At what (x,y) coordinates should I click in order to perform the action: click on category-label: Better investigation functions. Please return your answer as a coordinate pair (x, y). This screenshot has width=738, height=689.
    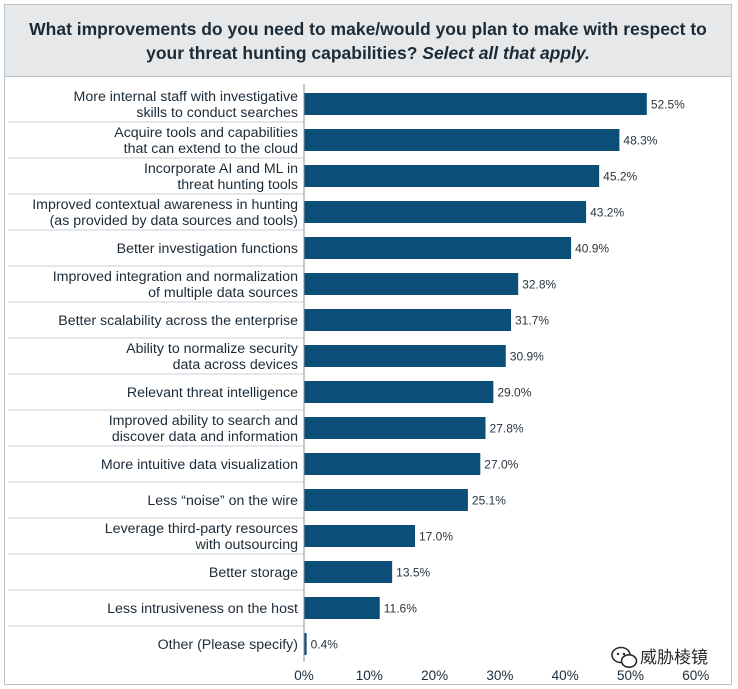
    Looking at the image, I should click on (207, 249).